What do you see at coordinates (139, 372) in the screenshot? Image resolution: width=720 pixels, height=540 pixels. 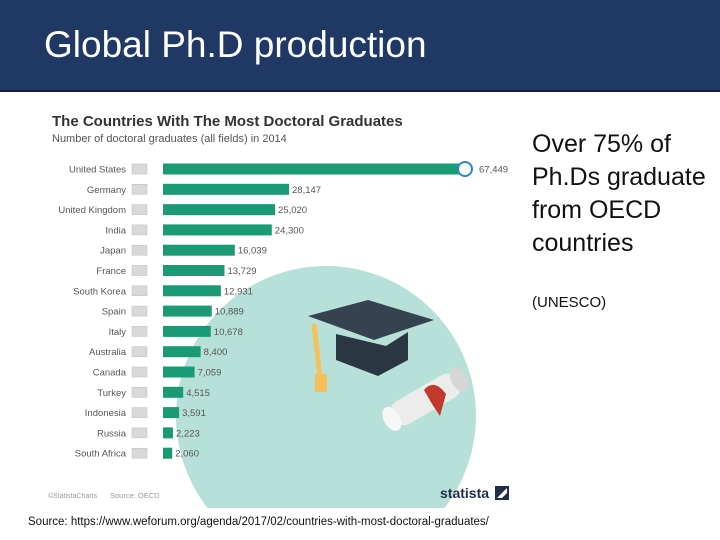 I see `flag-icon-canada` at bounding box center [139, 372].